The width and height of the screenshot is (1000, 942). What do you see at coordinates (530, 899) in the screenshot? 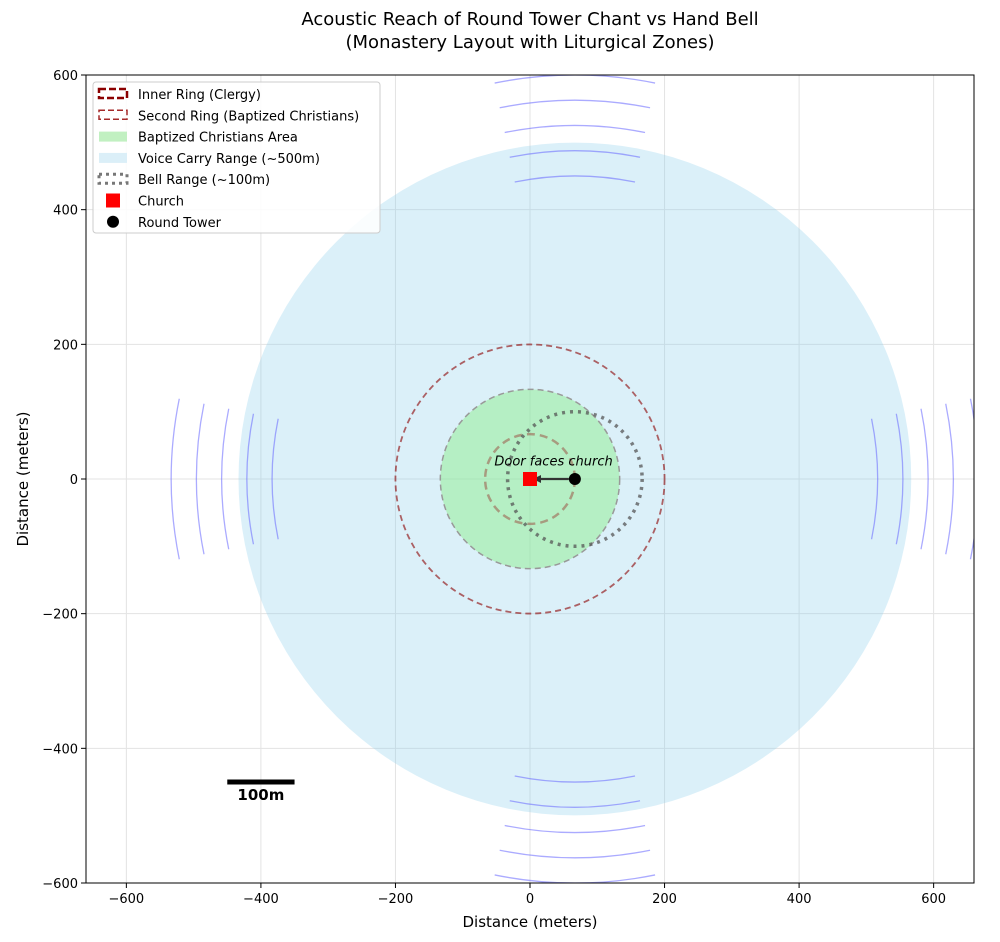
I see `x-tick-label: 0` at bounding box center [530, 899].